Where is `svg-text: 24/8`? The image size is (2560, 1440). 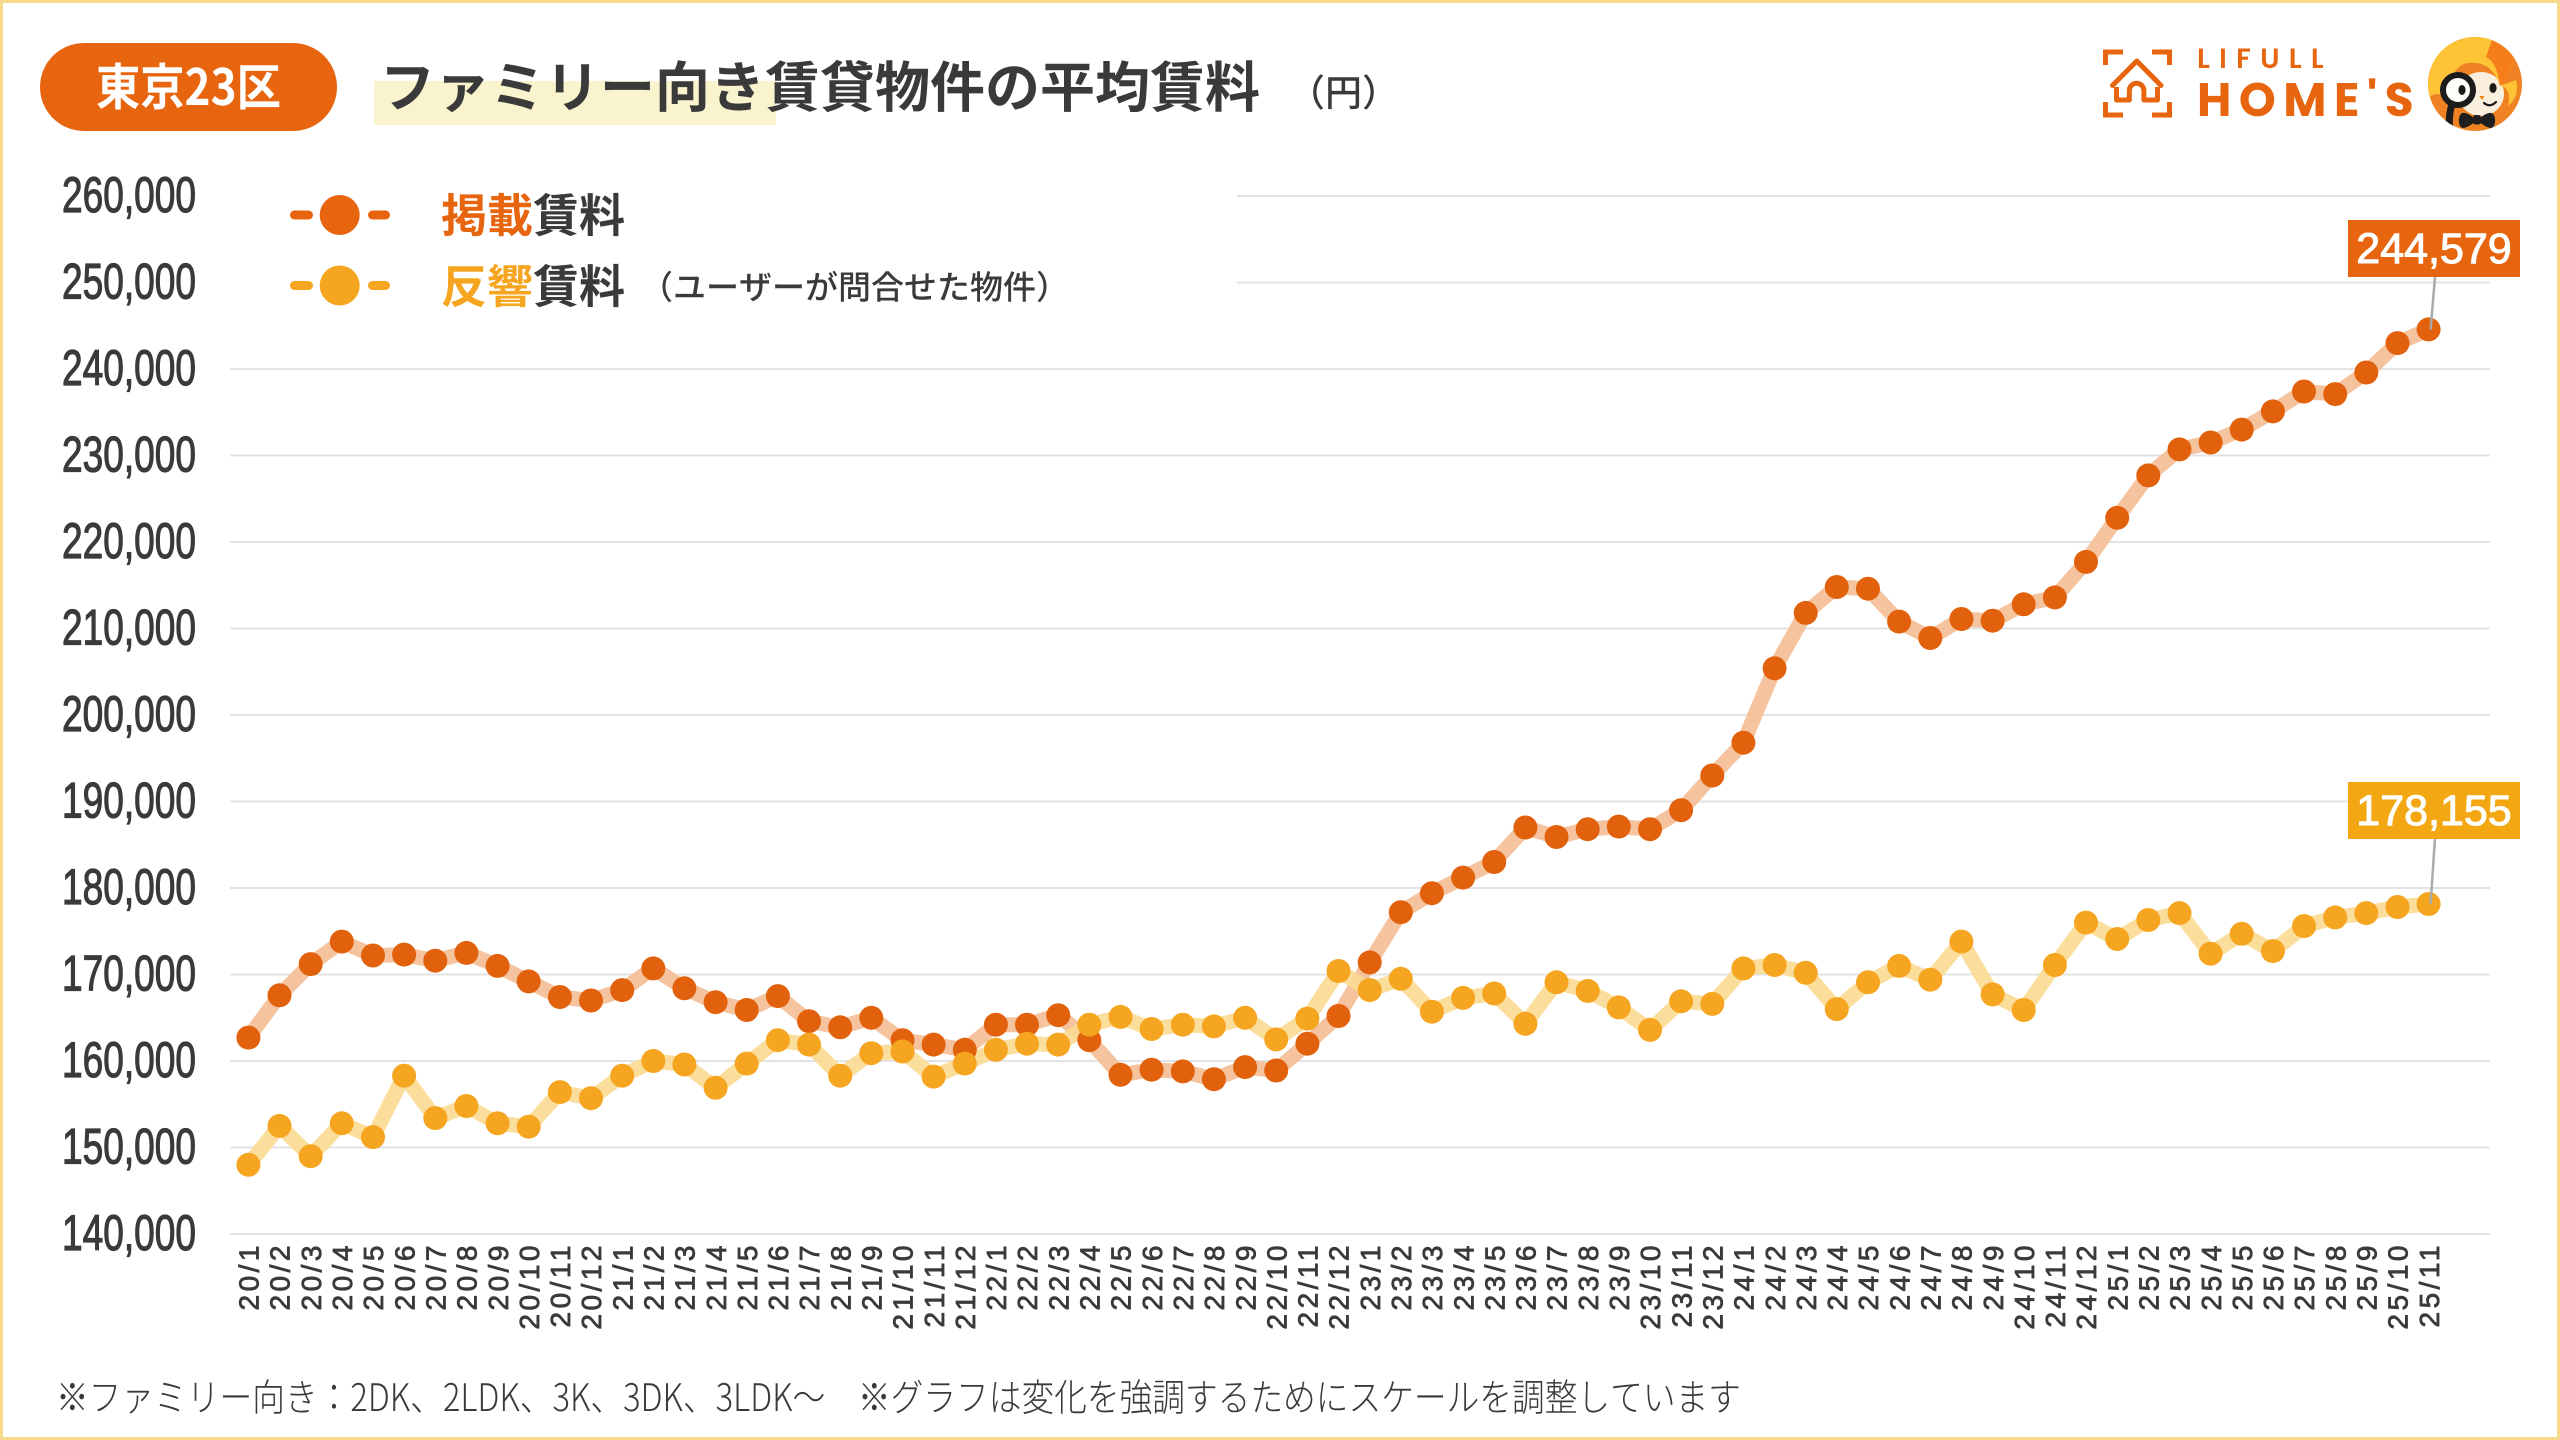
svg-text: 24/8 is located at coordinates (1962, 1276).